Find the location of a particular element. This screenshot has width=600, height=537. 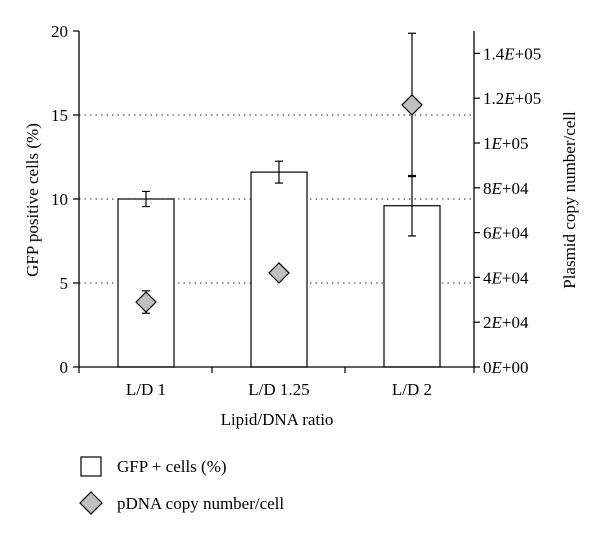

left-tick-label: 10 is located at coordinates (59, 199).